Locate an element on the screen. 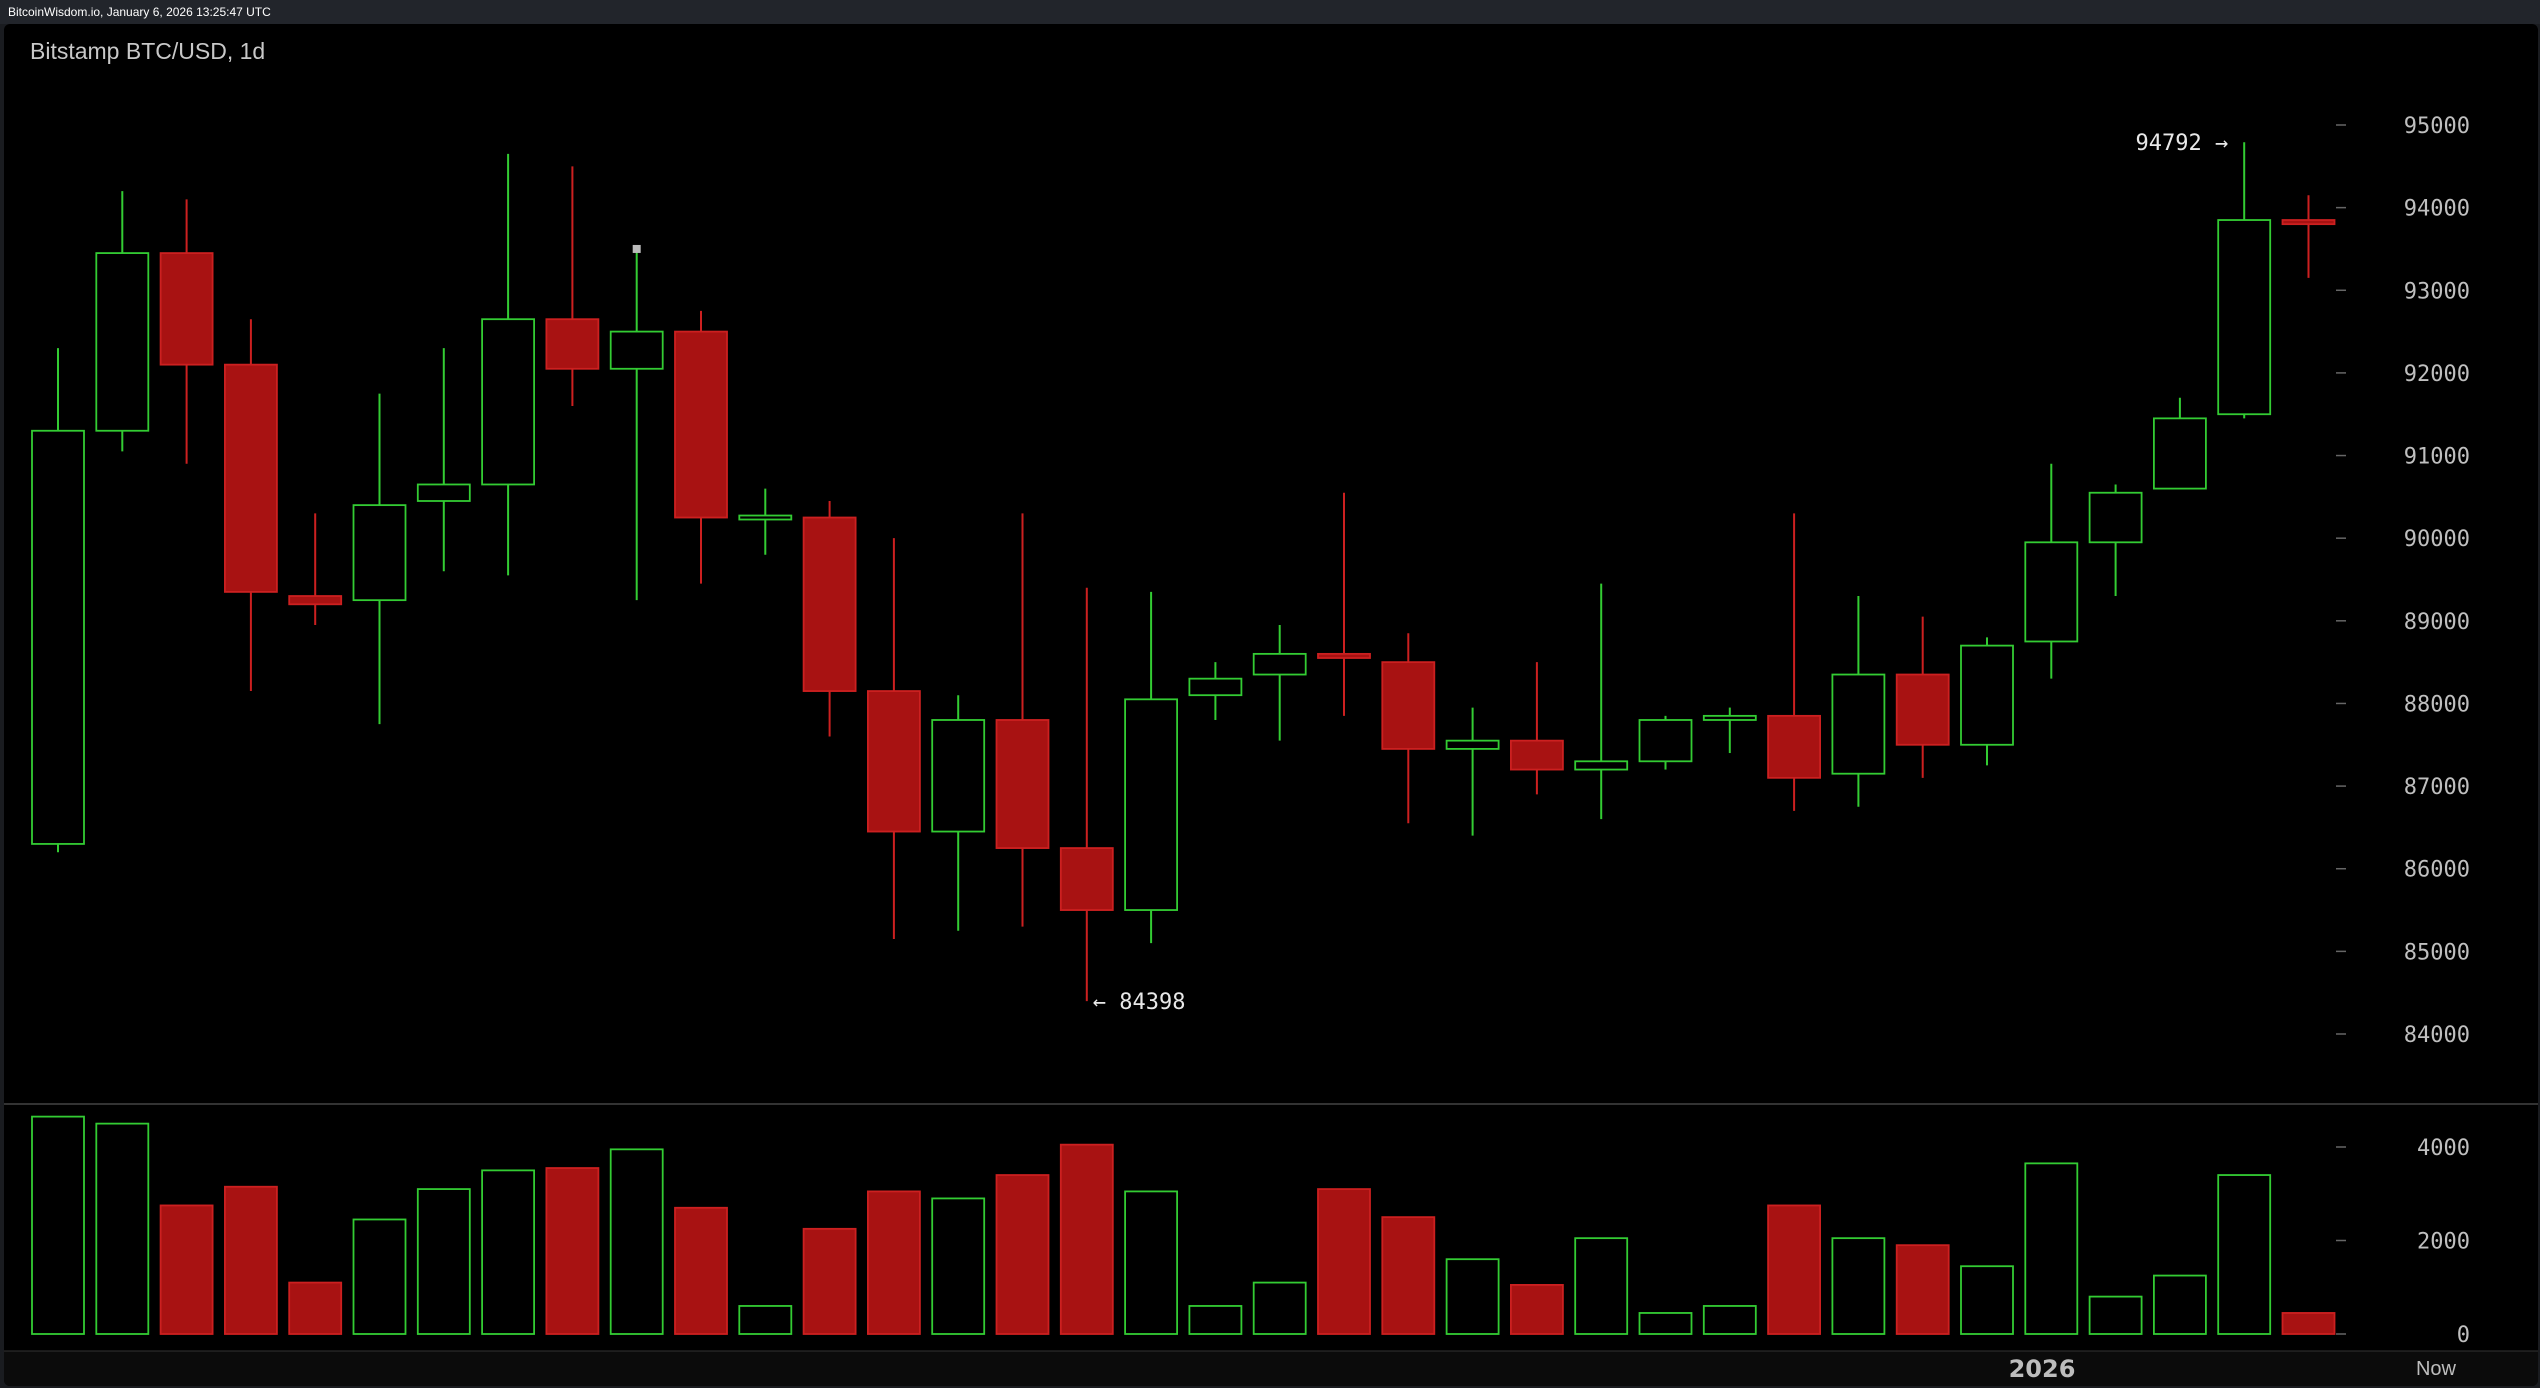 The image size is (2540, 1388). price-tick-label: 87000 is located at coordinates (2437, 787).